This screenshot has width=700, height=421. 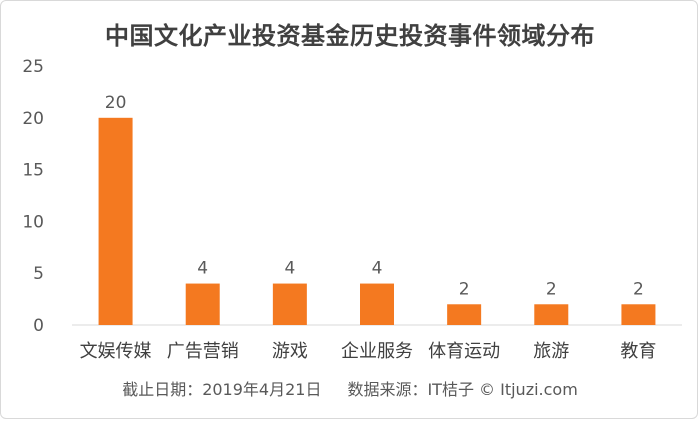 What do you see at coordinates (33, 171) in the screenshot?
I see `y-tick-label-3: 15` at bounding box center [33, 171].